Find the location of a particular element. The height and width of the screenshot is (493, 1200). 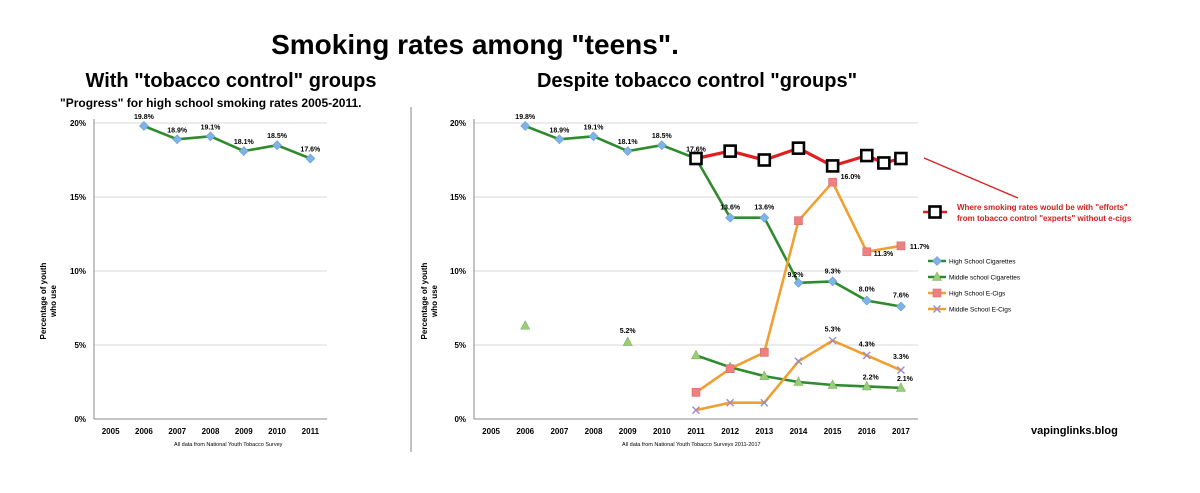

data-label: 2.1% is located at coordinates (905, 379).